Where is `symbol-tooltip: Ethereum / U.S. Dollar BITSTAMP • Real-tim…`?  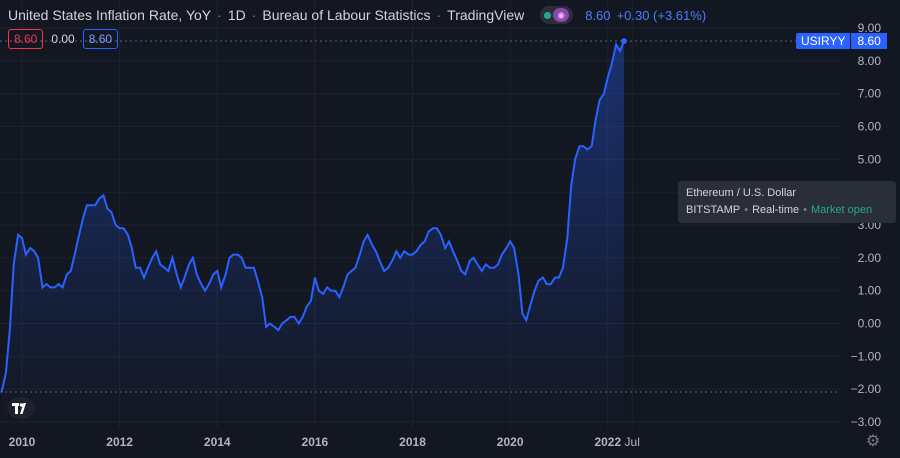
symbol-tooltip: Ethereum / U.S. Dollar BITSTAMP • Real-tim… is located at coordinates (787, 202).